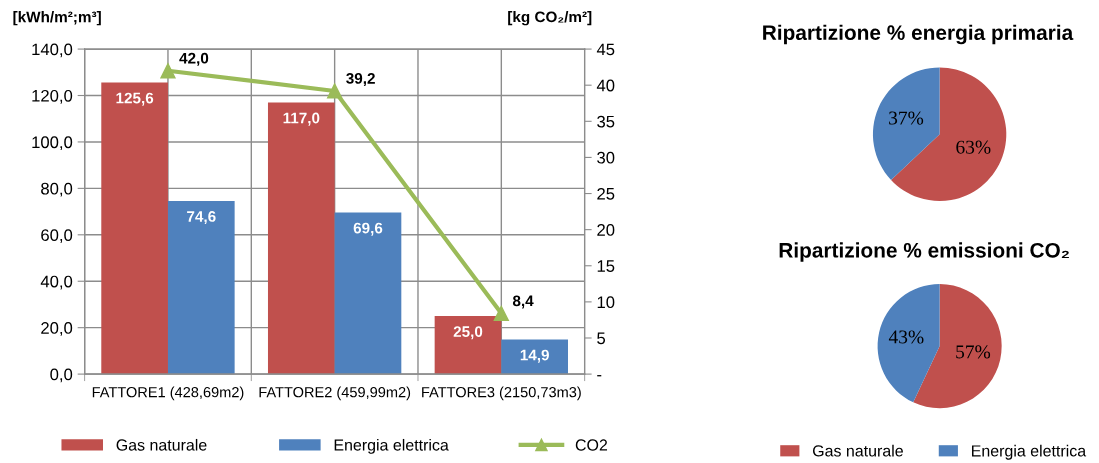 The height and width of the screenshot is (463, 1099). I want to click on data-label: 125,6, so click(135, 99).